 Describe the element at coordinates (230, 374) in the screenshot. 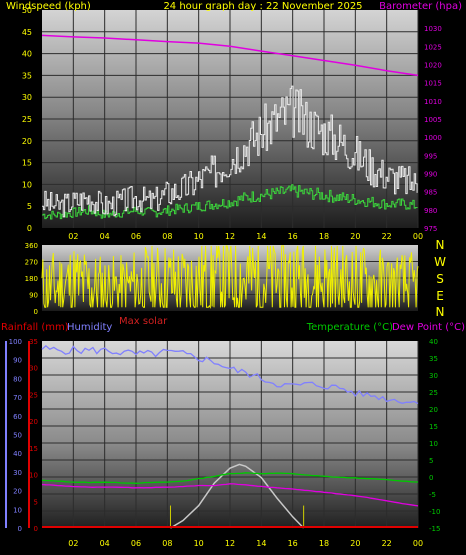

I see `humidity-line` at that location.